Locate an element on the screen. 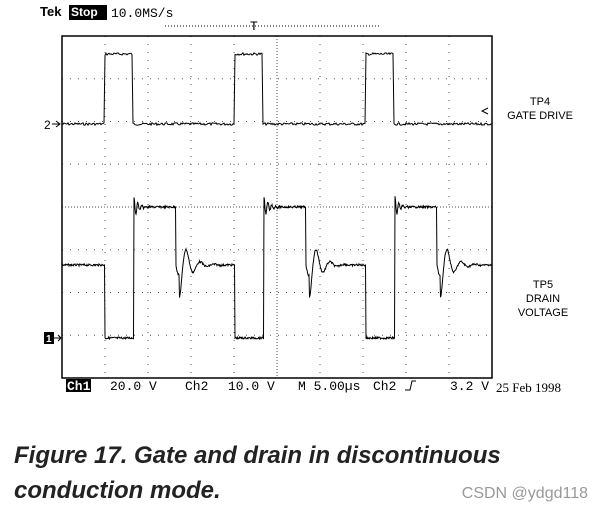  state-box is located at coordinates (88, 12).